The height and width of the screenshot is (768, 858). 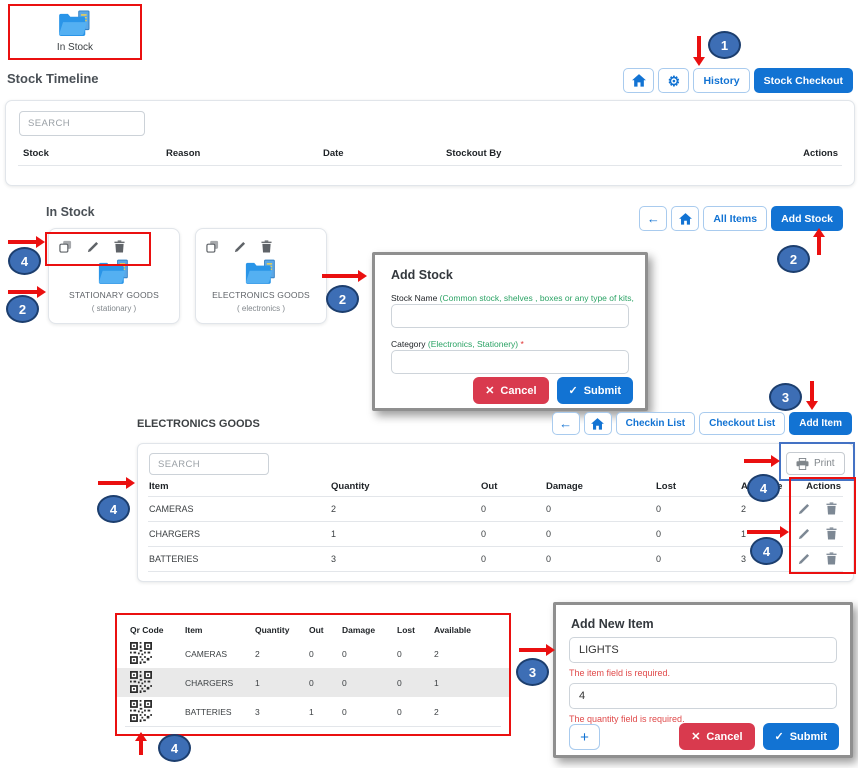 What do you see at coordinates (422, 275) in the screenshot?
I see `modal-title: Add Stock` at bounding box center [422, 275].